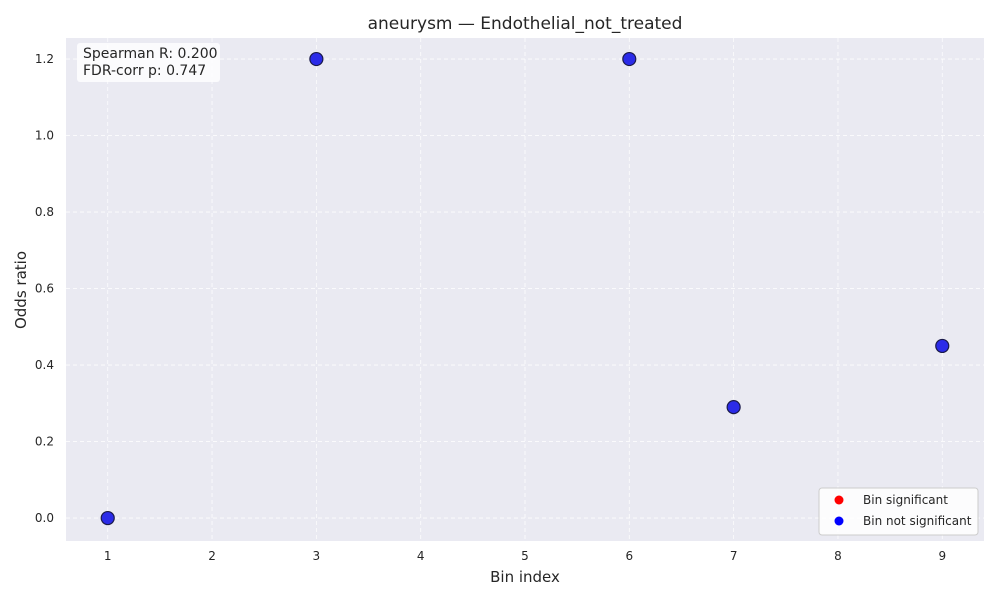  I want to click on y-tick-label: 1.2, so click(44, 59).